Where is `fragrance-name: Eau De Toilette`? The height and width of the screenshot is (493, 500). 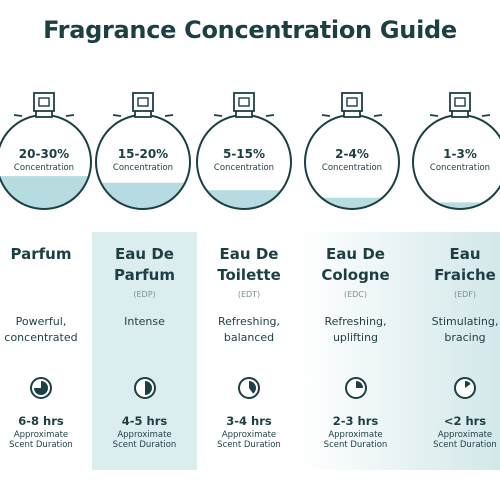
fragrance-name: Eau De Toilette is located at coordinates (249, 265).